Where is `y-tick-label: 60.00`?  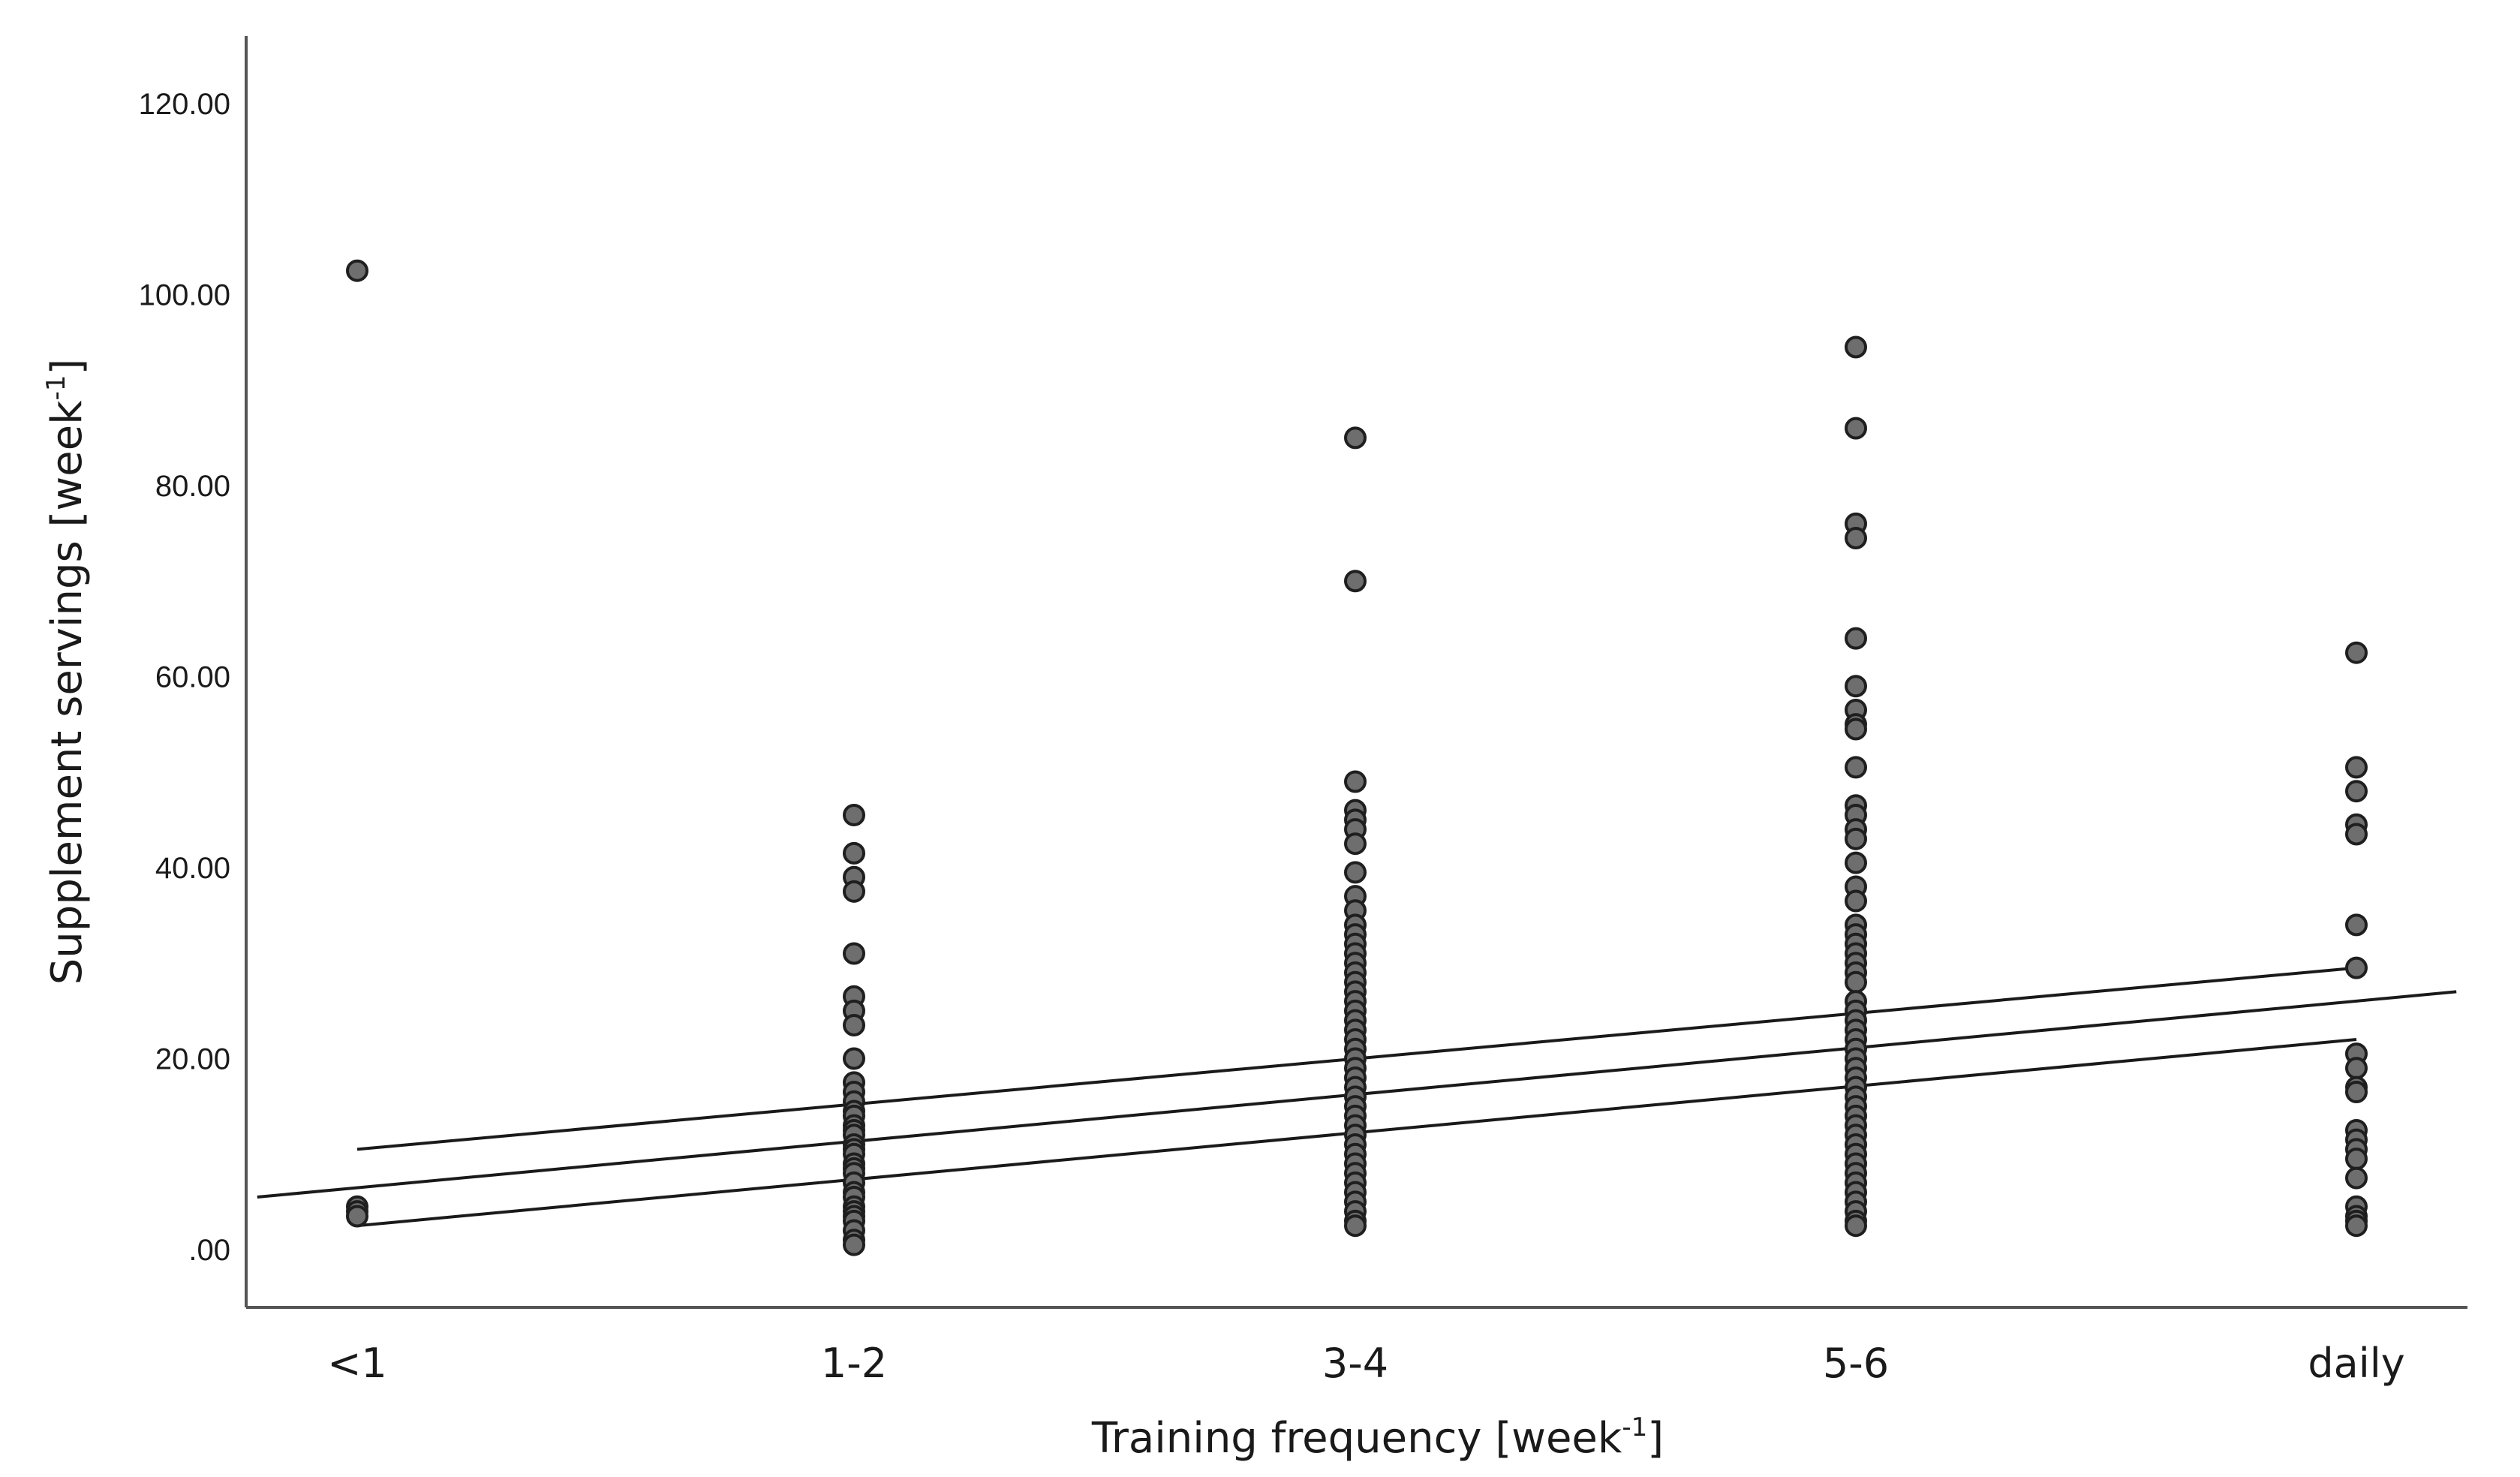 y-tick-label: 60.00 is located at coordinates (192, 677).